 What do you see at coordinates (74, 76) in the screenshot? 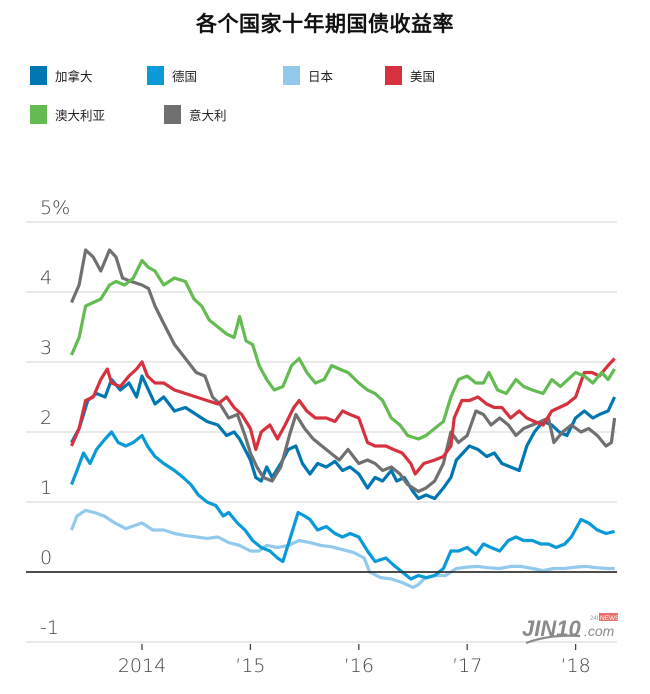
I see `legend-label-canada: 加拿大` at bounding box center [74, 76].